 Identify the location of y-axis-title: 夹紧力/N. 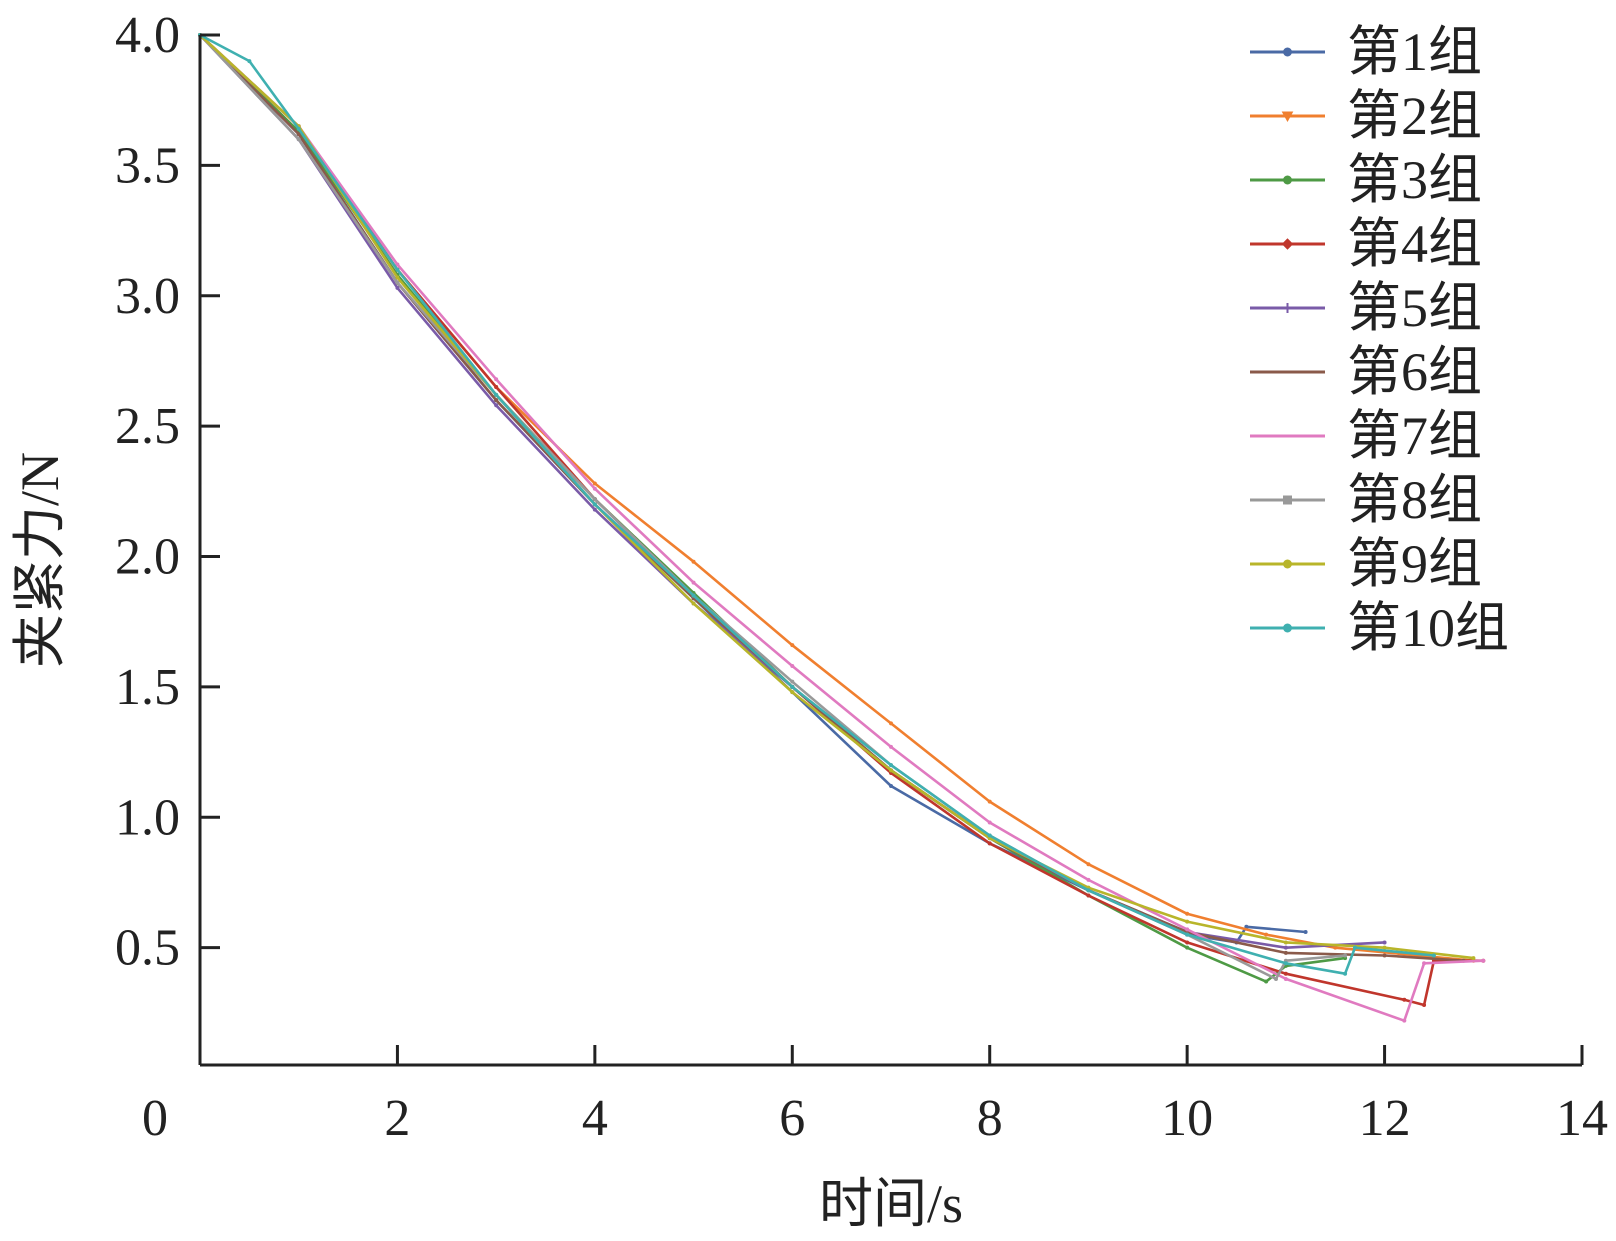
(40, 560).